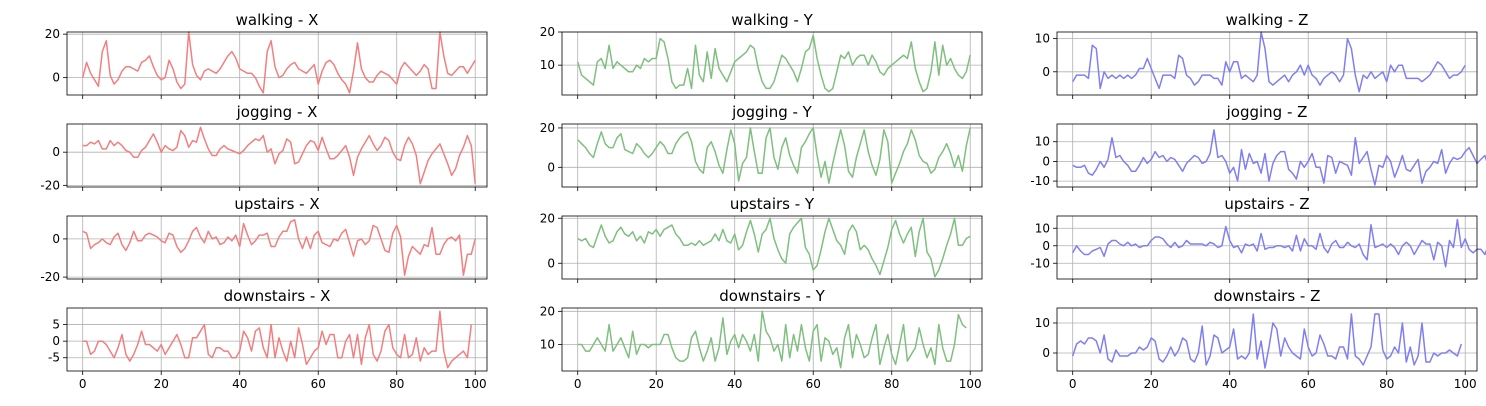  Describe the element at coordinates (772, 296) in the screenshot. I see `subplot-title: downstairs - Y` at that location.